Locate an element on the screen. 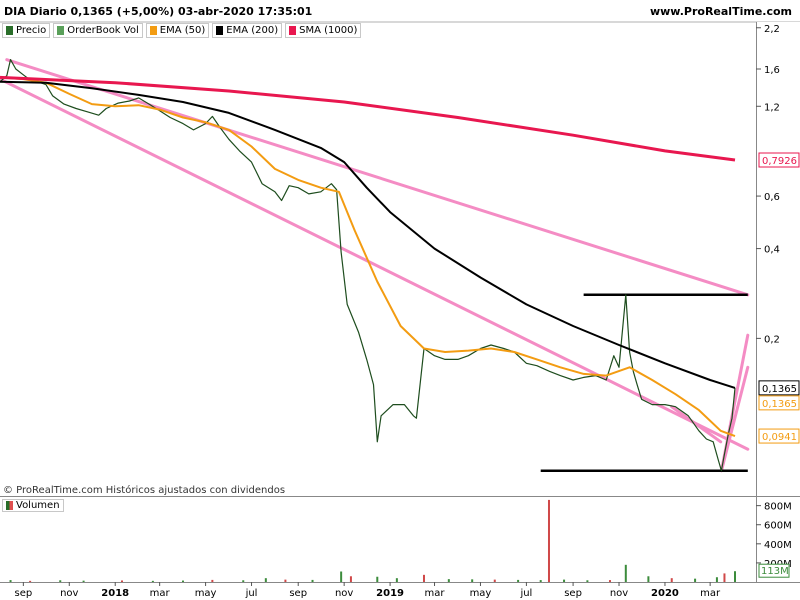 This screenshot has height=600, width=800. y-tick-label: 1,6 is located at coordinates (772, 70).